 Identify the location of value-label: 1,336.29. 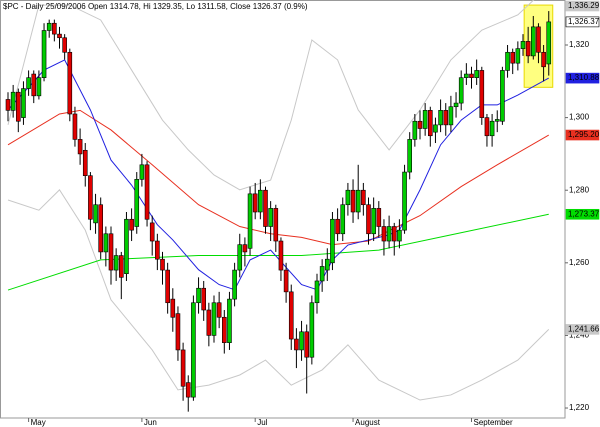
(584, 5).